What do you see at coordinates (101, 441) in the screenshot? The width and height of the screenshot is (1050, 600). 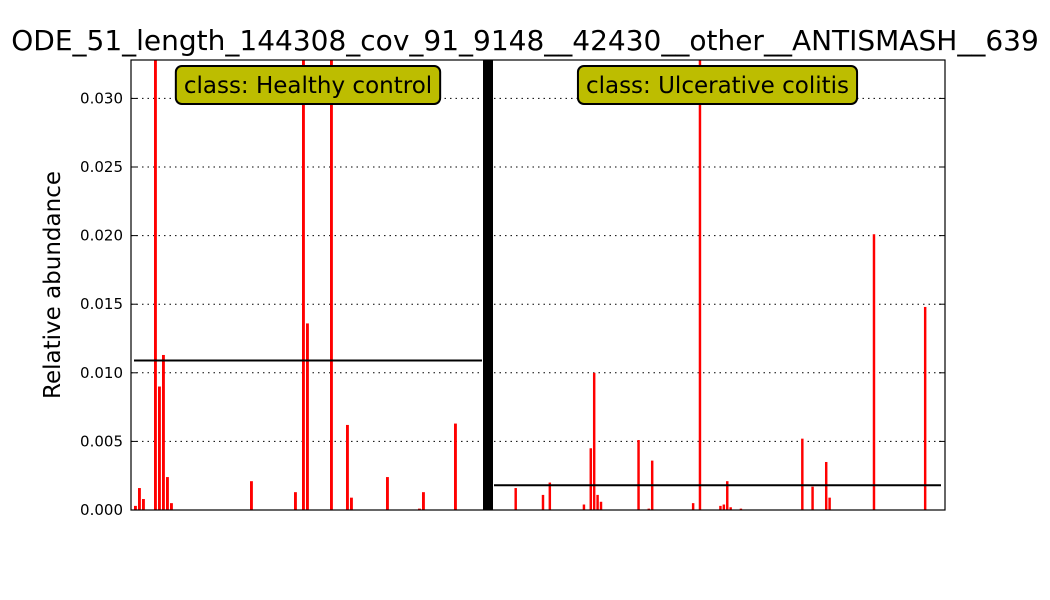 I see `y-tick-label: 0.005` at bounding box center [101, 441].